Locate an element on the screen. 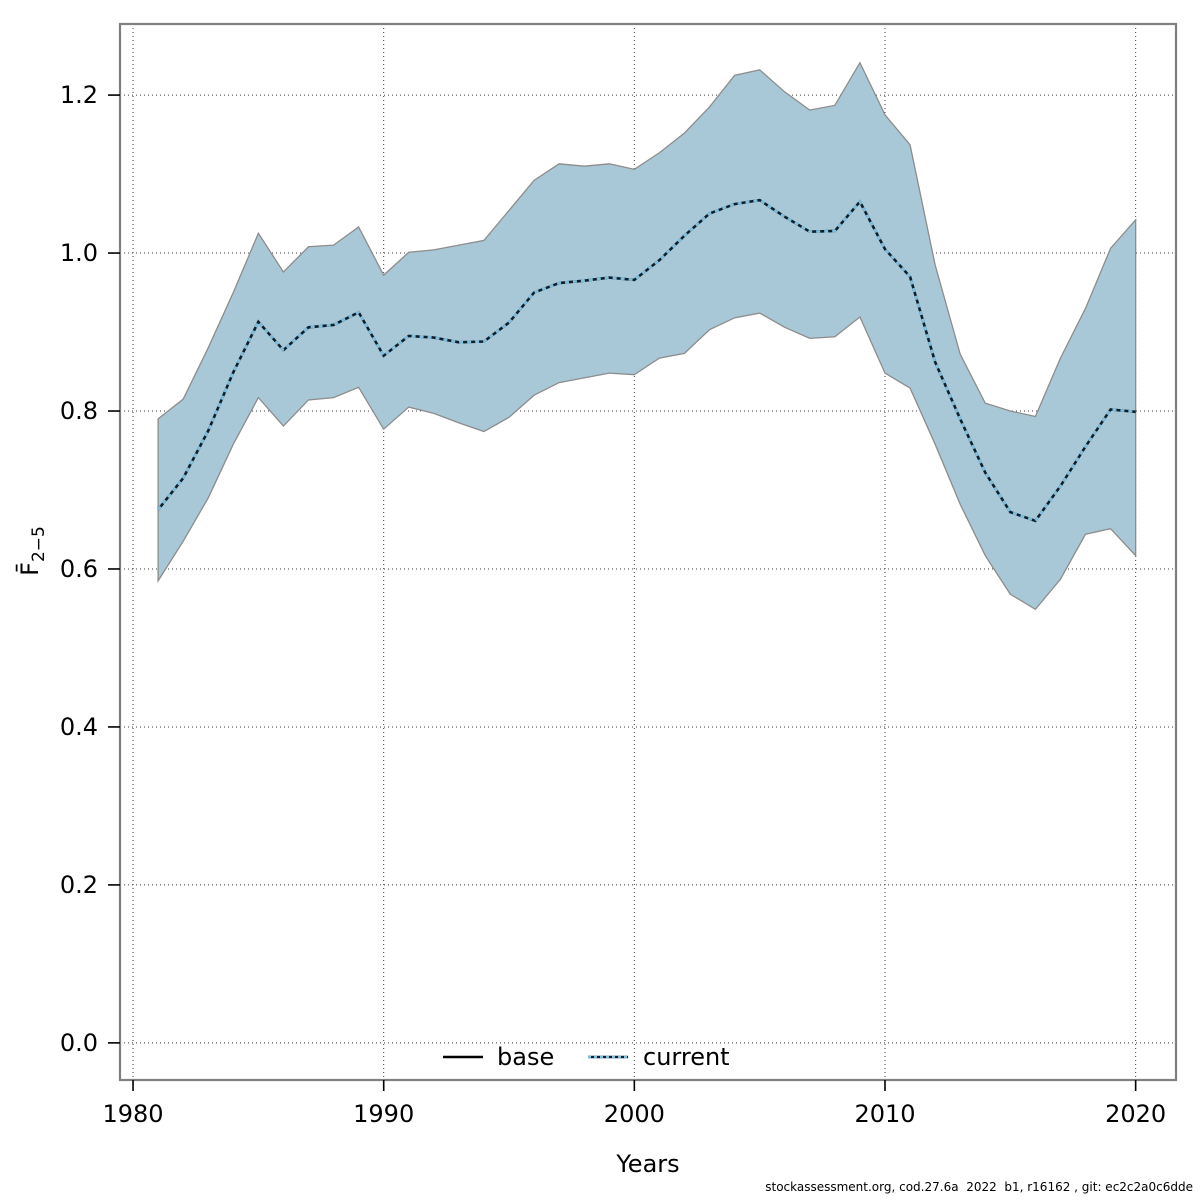 This screenshot has width=1200, height=1204. x-tick-label: 1990 is located at coordinates (383, 1114).